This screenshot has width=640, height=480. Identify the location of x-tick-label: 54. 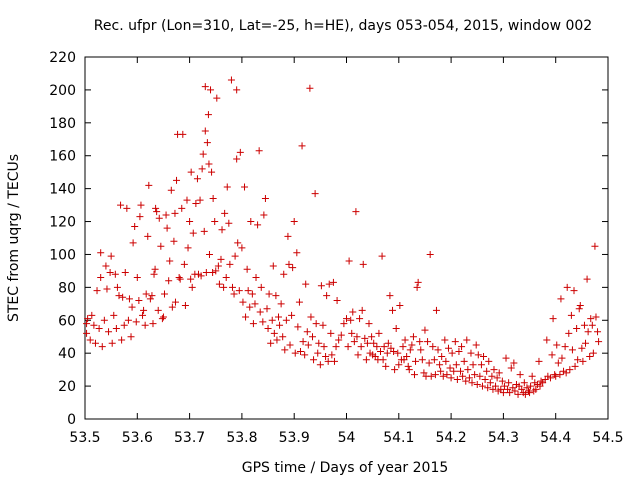
(347, 438).